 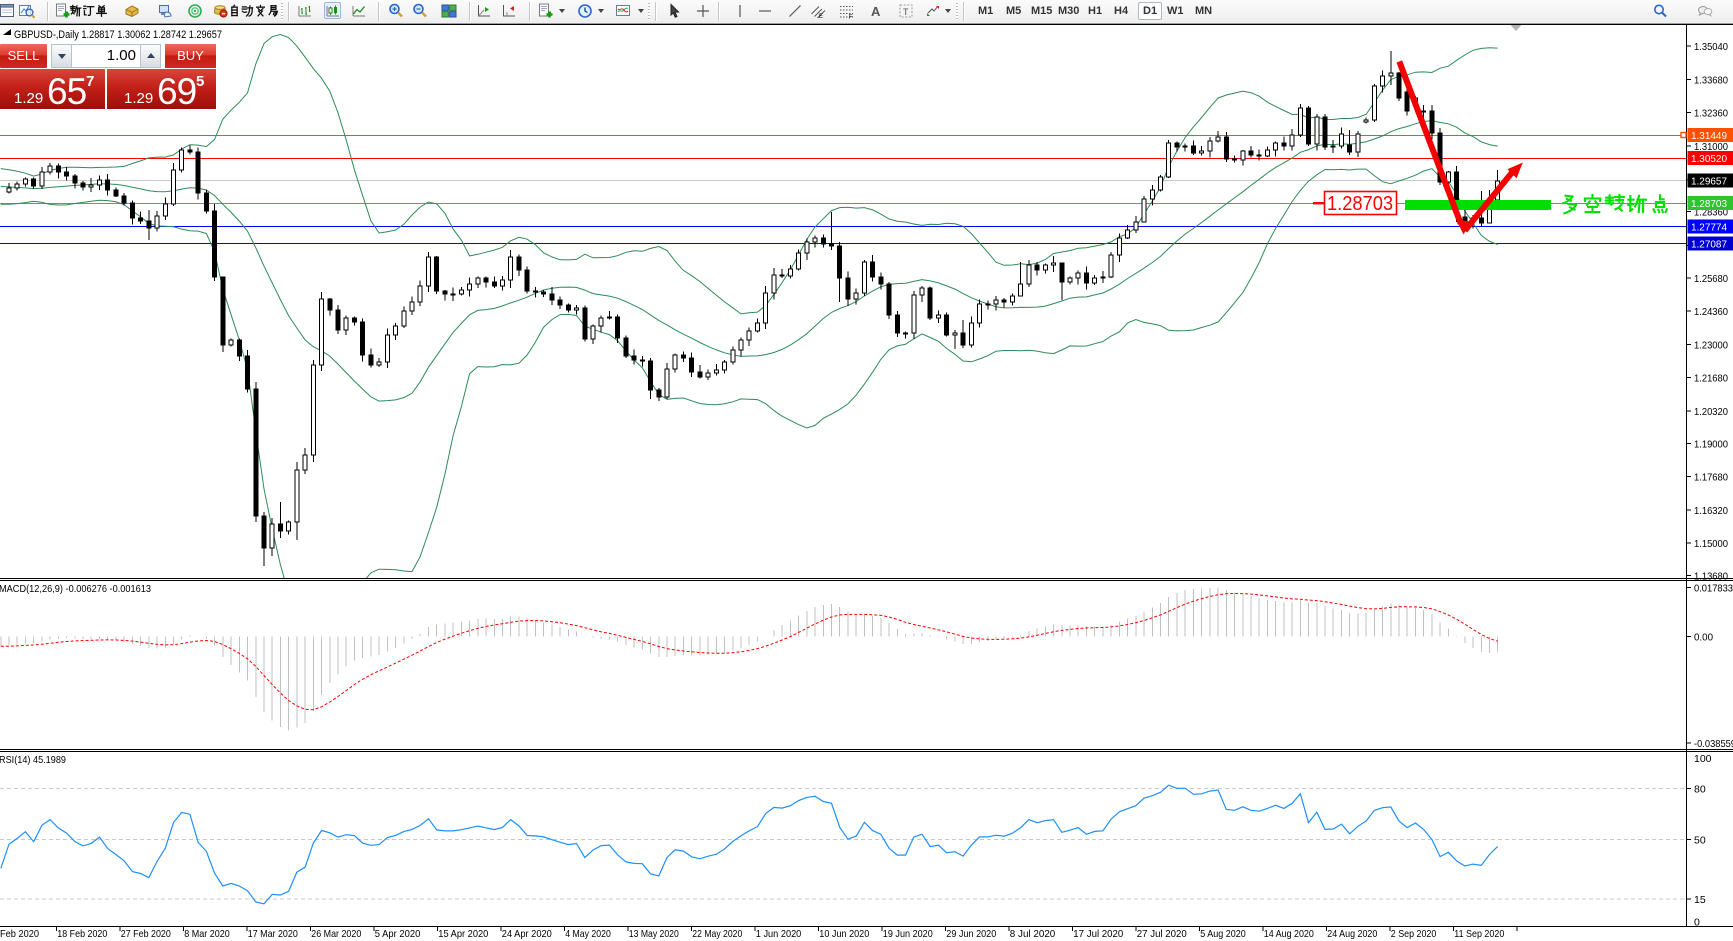 What do you see at coordinates (1700, 790) in the screenshot?
I see `svg-text: 80` at bounding box center [1700, 790].